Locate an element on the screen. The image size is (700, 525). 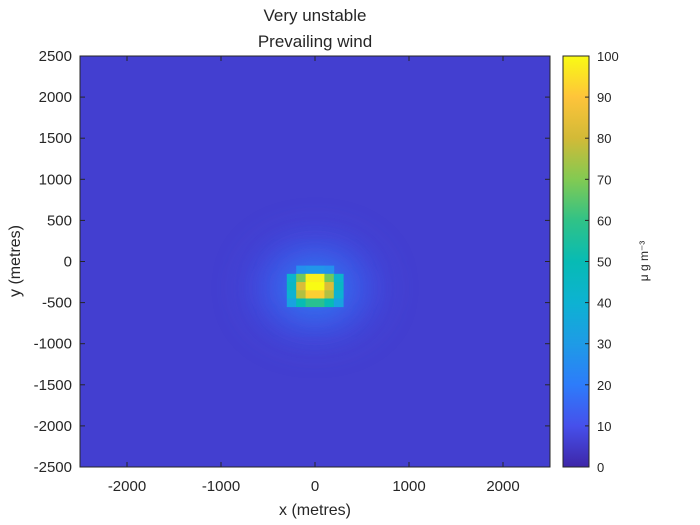
colorbar-tick-label: 70 is located at coordinates (604, 179).